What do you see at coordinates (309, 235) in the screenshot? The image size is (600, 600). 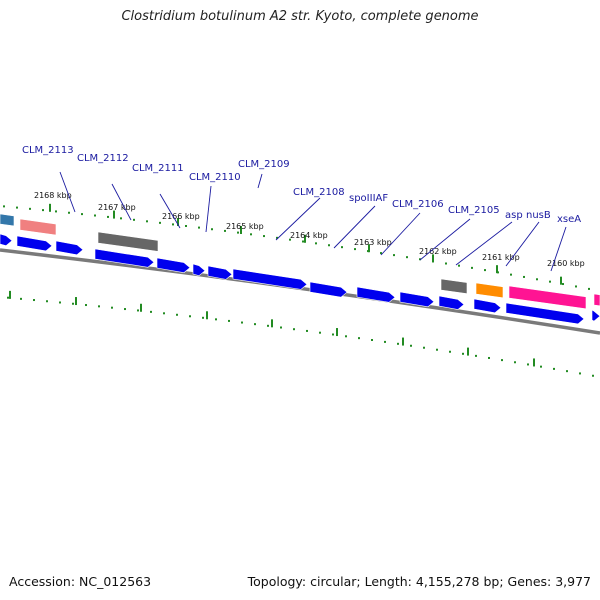 I see `tick-label: 2164 kbp` at bounding box center [309, 235].